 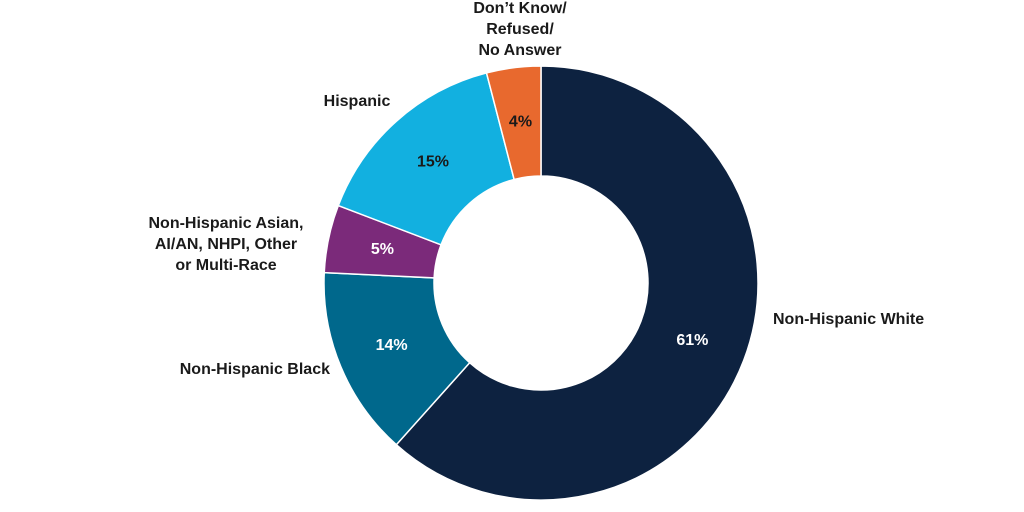 What do you see at coordinates (255, 369) in the screenshot?
I see `category-label: Non-Hispanic Black` at bounding box center [255, 369].